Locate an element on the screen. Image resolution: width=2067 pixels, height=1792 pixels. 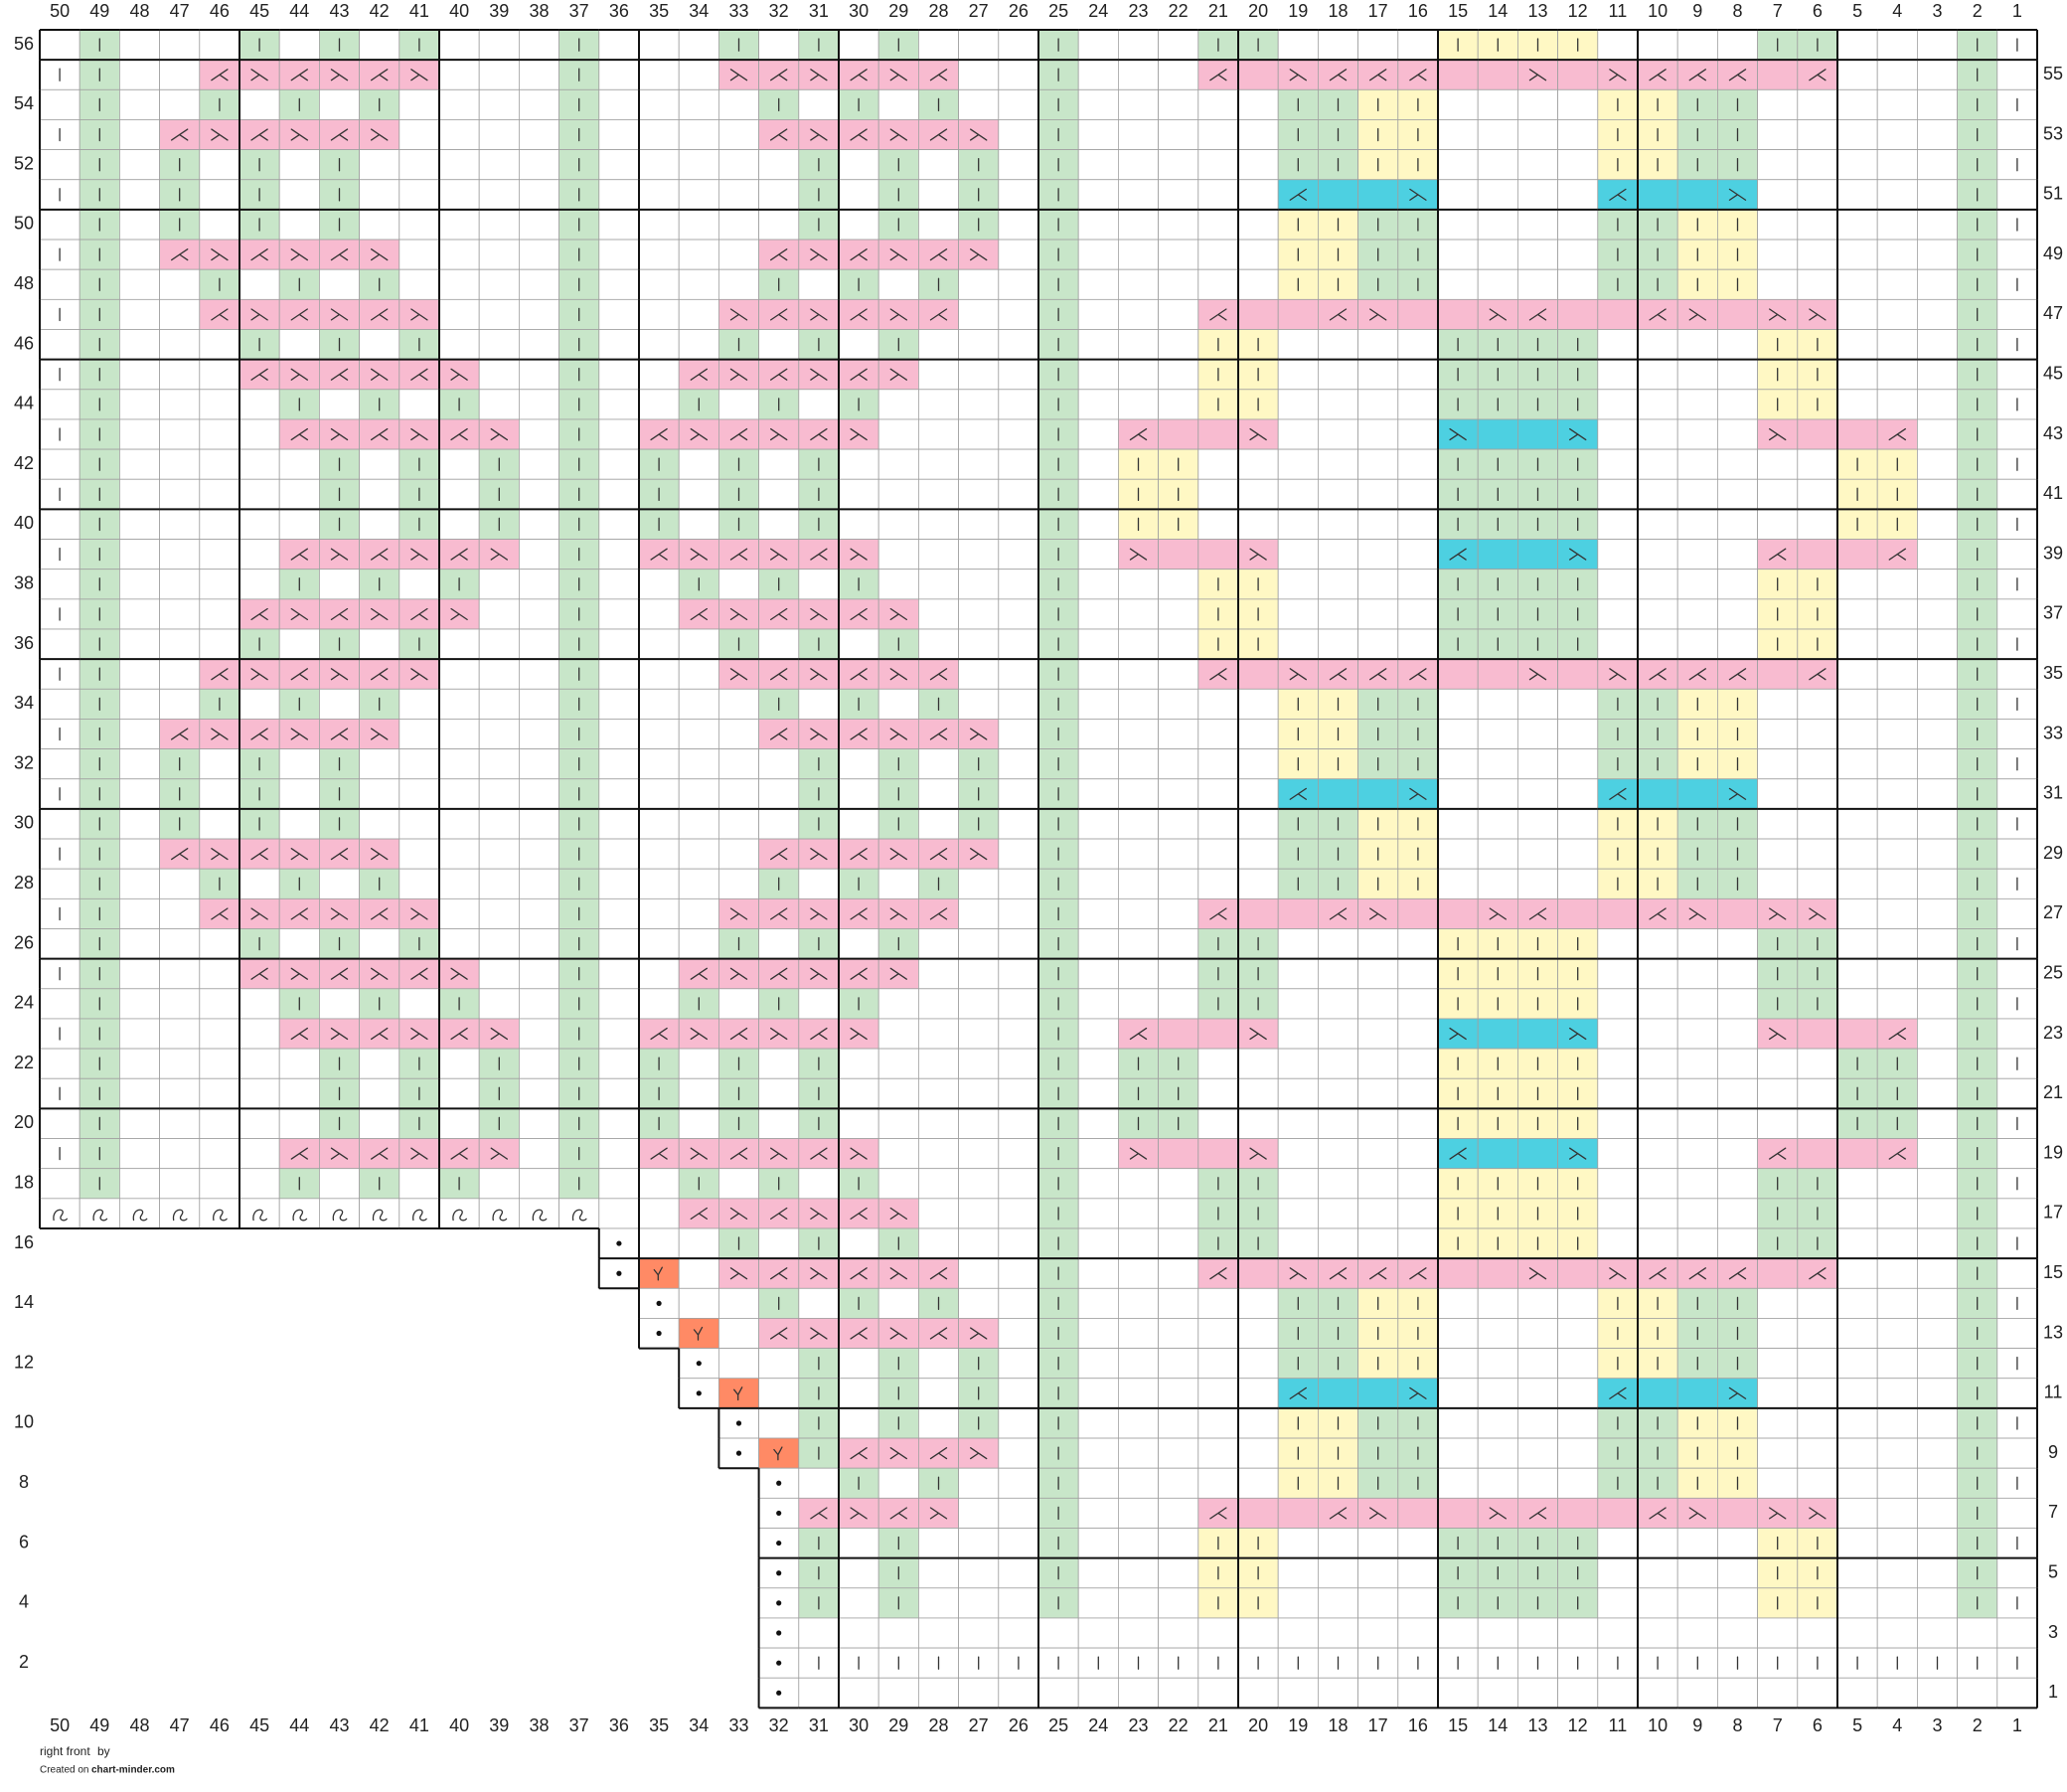
column-number: 29 is located at coordinates (898, 11).